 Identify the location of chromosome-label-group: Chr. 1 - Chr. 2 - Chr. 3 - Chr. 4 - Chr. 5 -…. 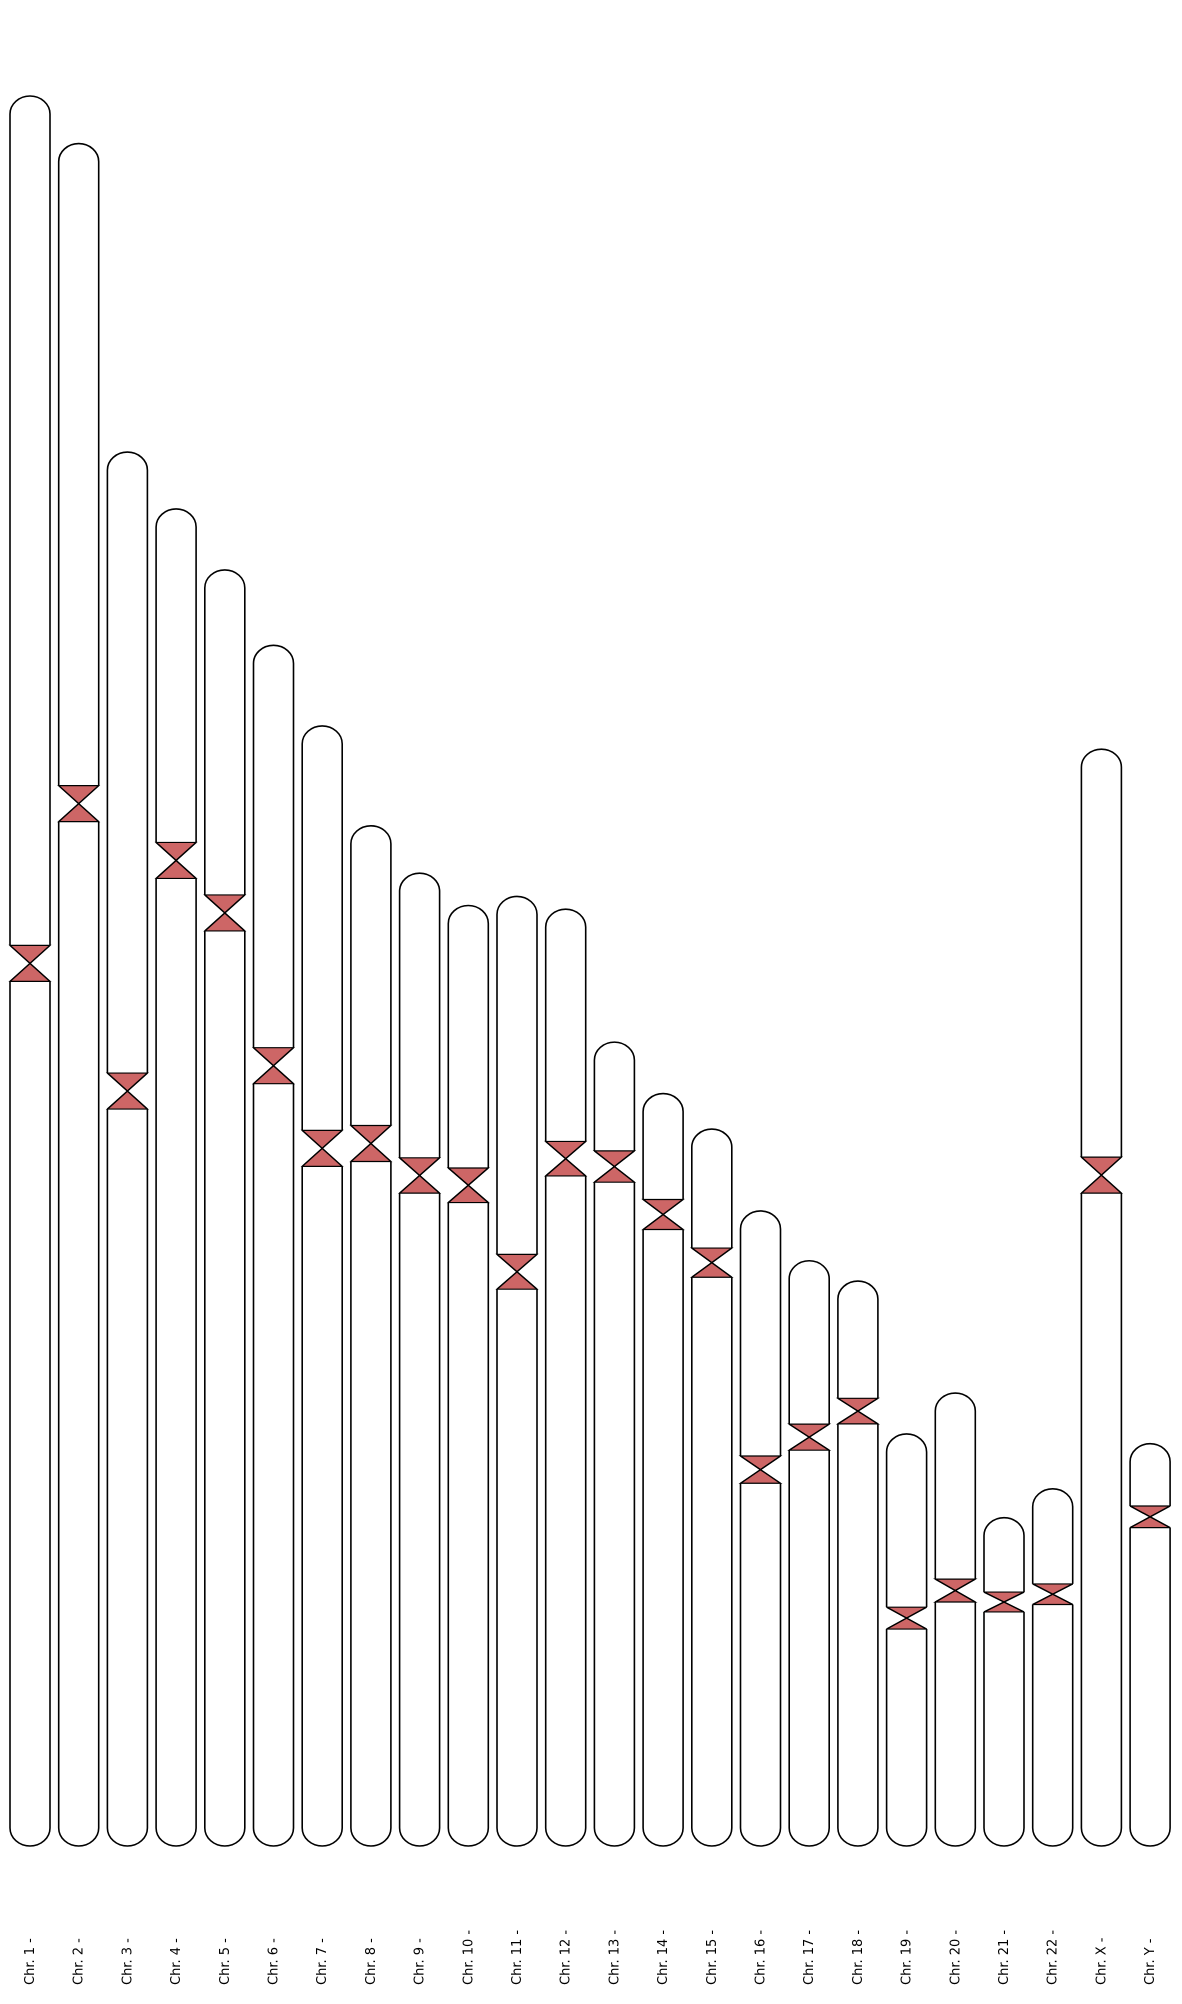
(590, 1957).